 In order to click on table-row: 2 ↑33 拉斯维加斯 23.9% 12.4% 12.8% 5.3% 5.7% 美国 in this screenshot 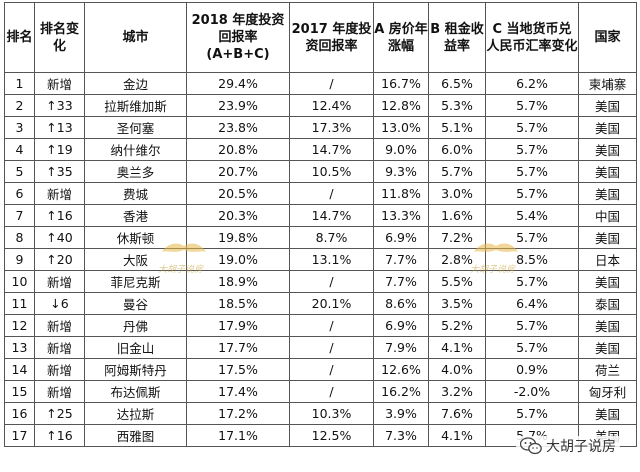, I will do `click(320, 105)`.